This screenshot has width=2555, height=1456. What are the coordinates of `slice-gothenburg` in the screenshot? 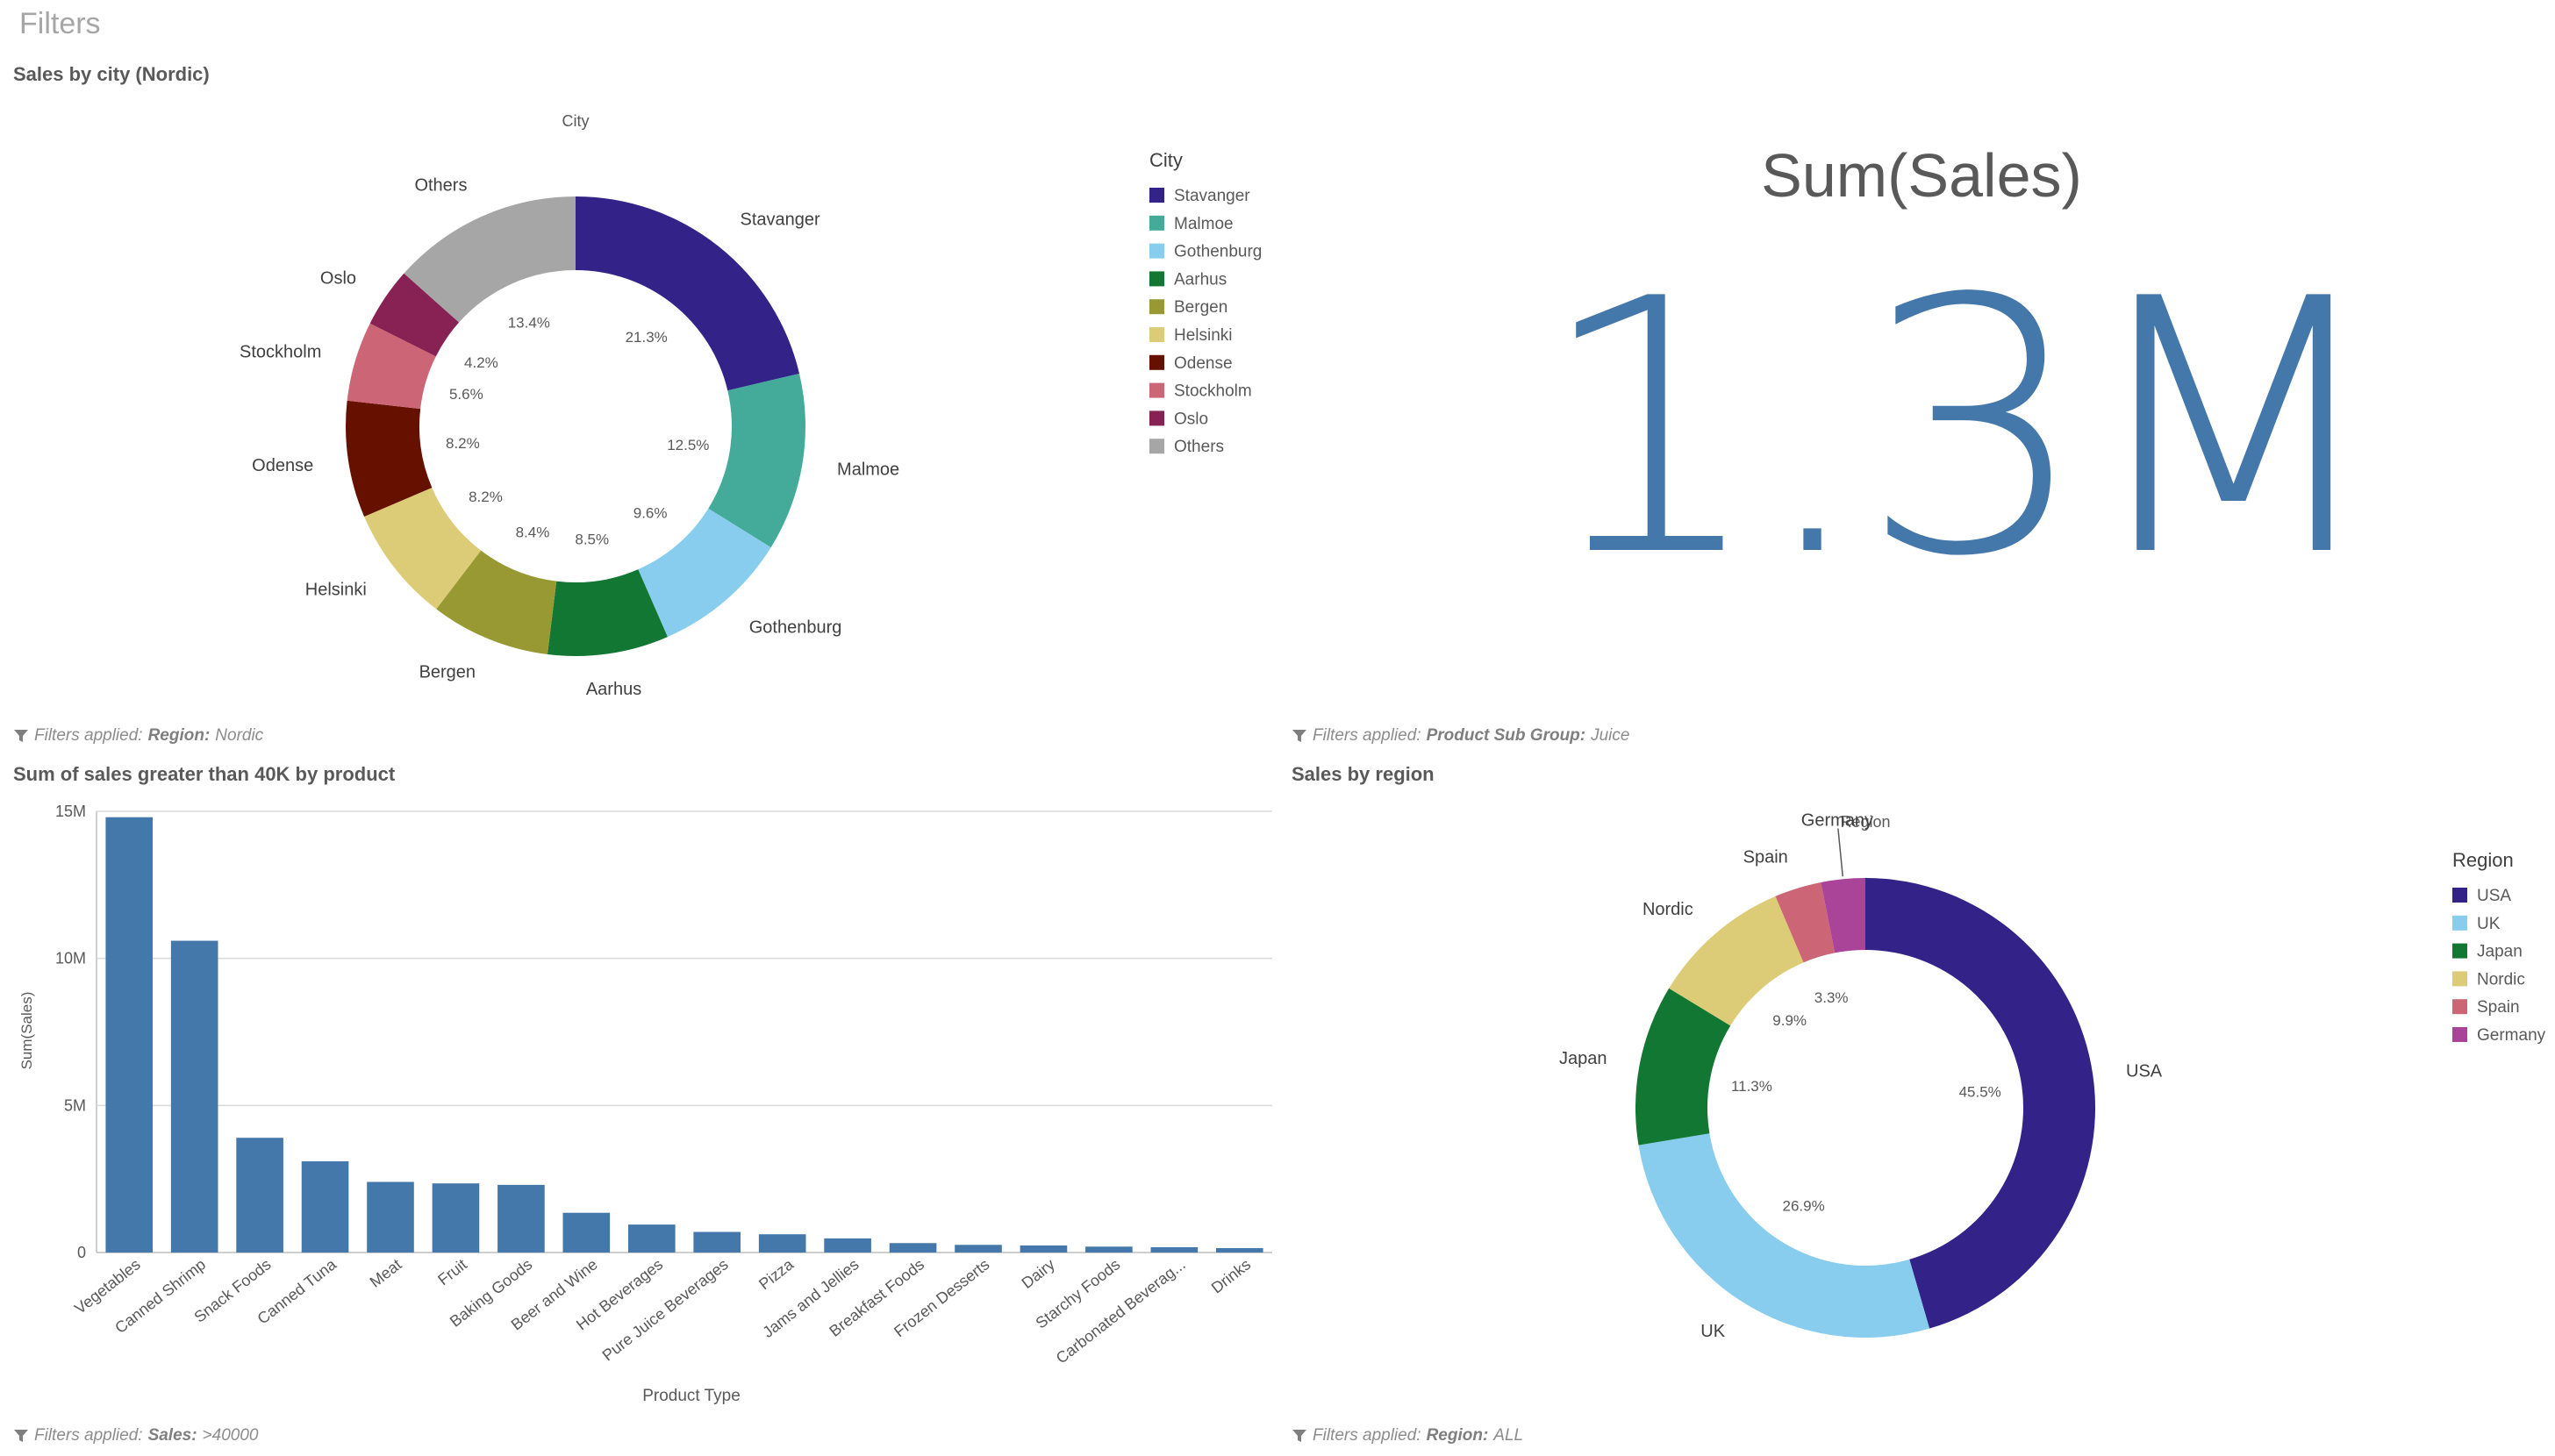 It's located at (704, 573).